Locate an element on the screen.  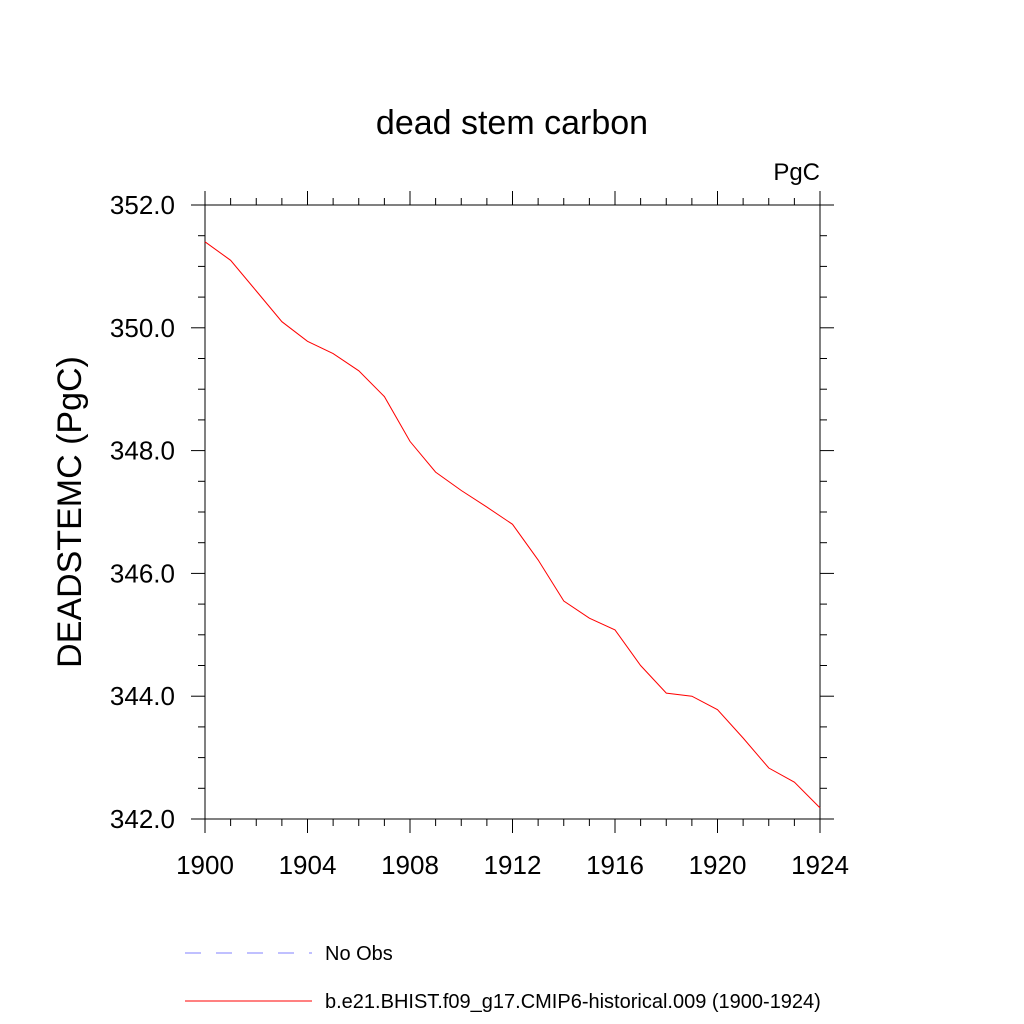
y-tick-label: 352.0 is located at coordinates (142, 205).